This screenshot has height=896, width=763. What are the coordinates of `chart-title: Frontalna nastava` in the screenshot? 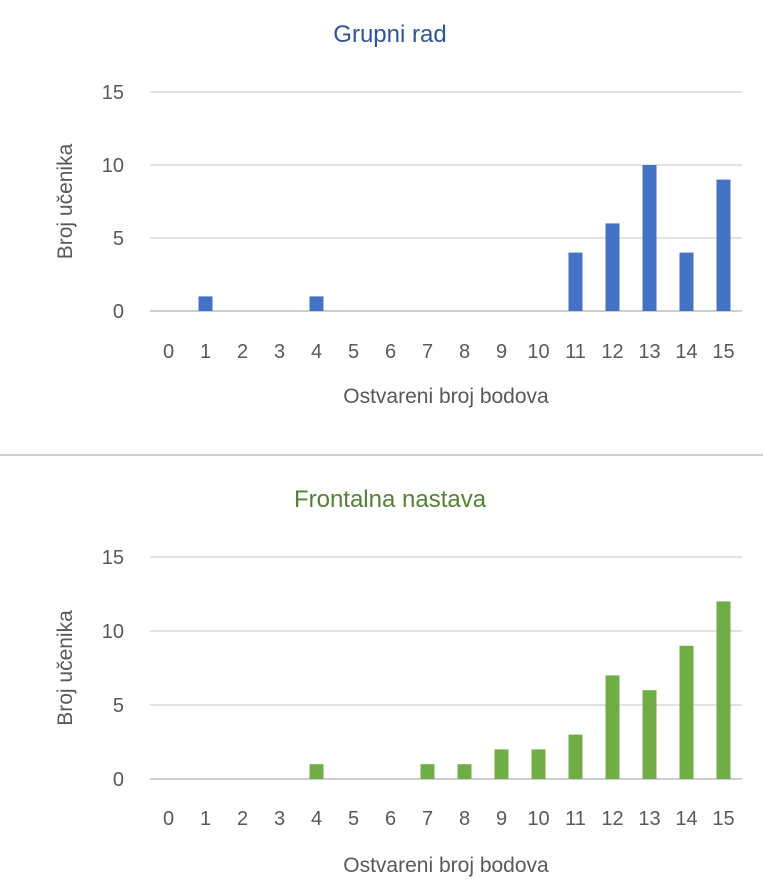 It's located at (390, 499).